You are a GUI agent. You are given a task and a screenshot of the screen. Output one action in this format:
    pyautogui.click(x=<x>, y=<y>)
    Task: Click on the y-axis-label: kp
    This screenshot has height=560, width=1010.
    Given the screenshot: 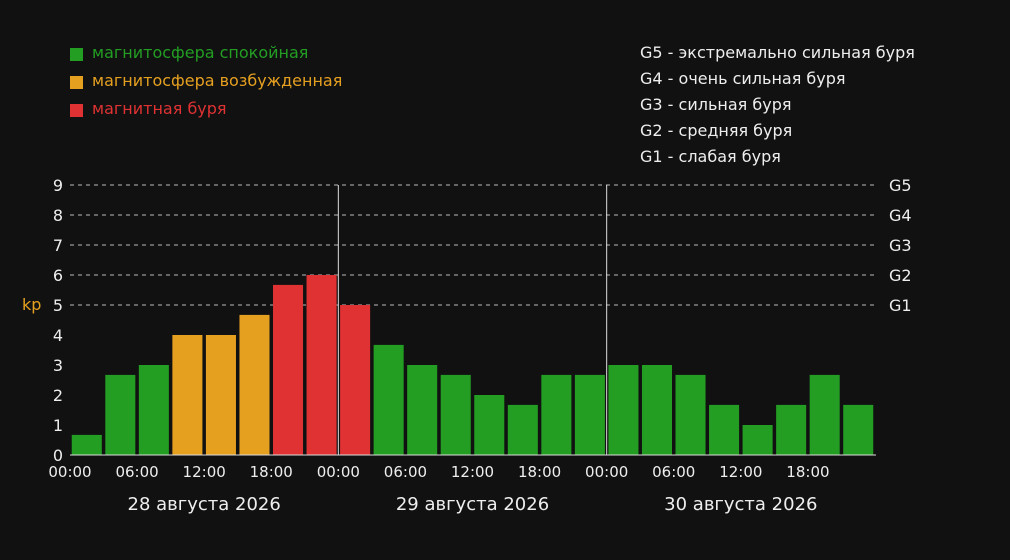 What is the action you would take?
    pyautogui.click(x=31, y=304)
    